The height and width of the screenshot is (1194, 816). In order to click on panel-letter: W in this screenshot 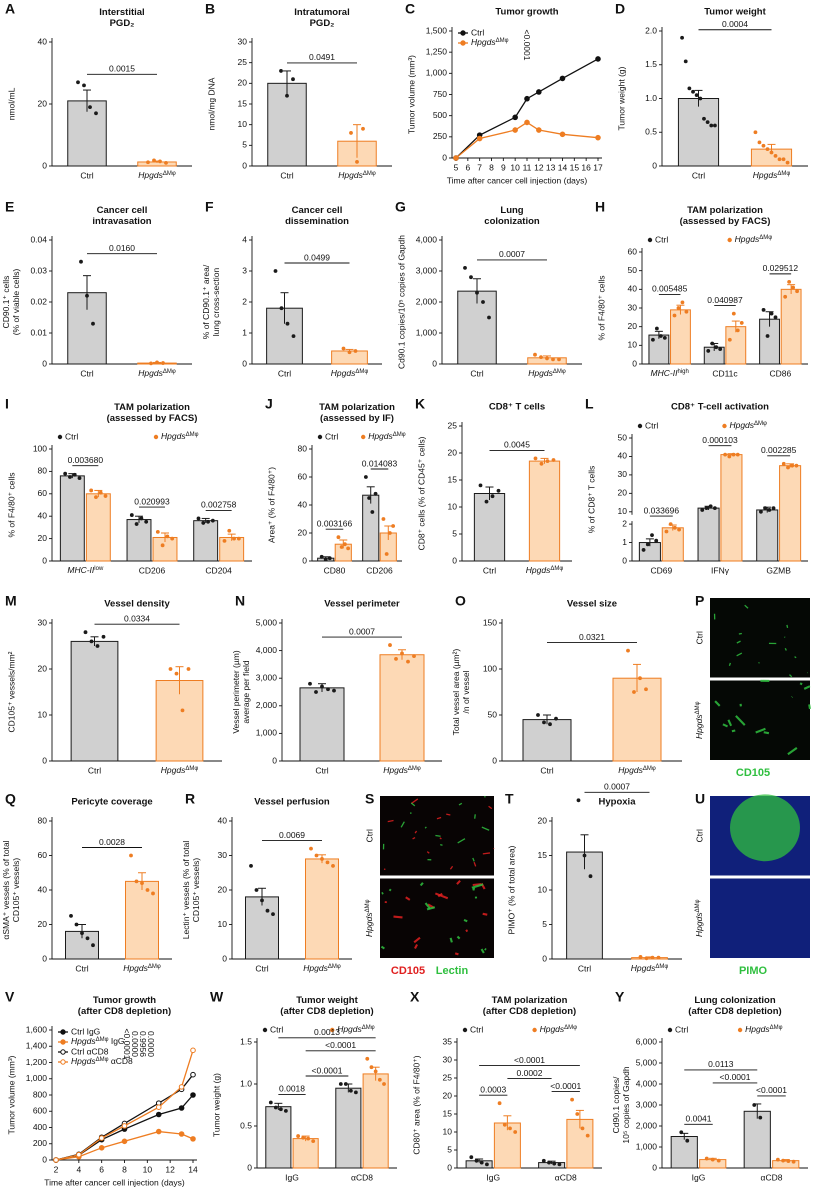, I will do `click(217, 997)`.